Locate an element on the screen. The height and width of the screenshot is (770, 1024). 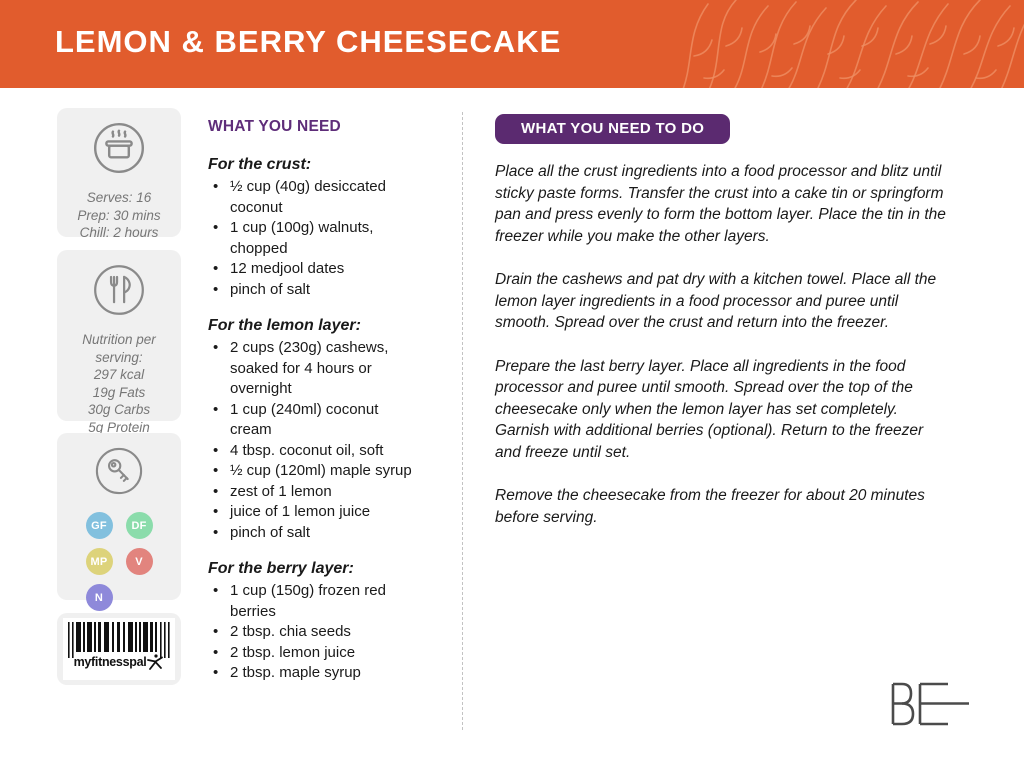
dietary-badge-df: DF is located at coordinates (139, 525).